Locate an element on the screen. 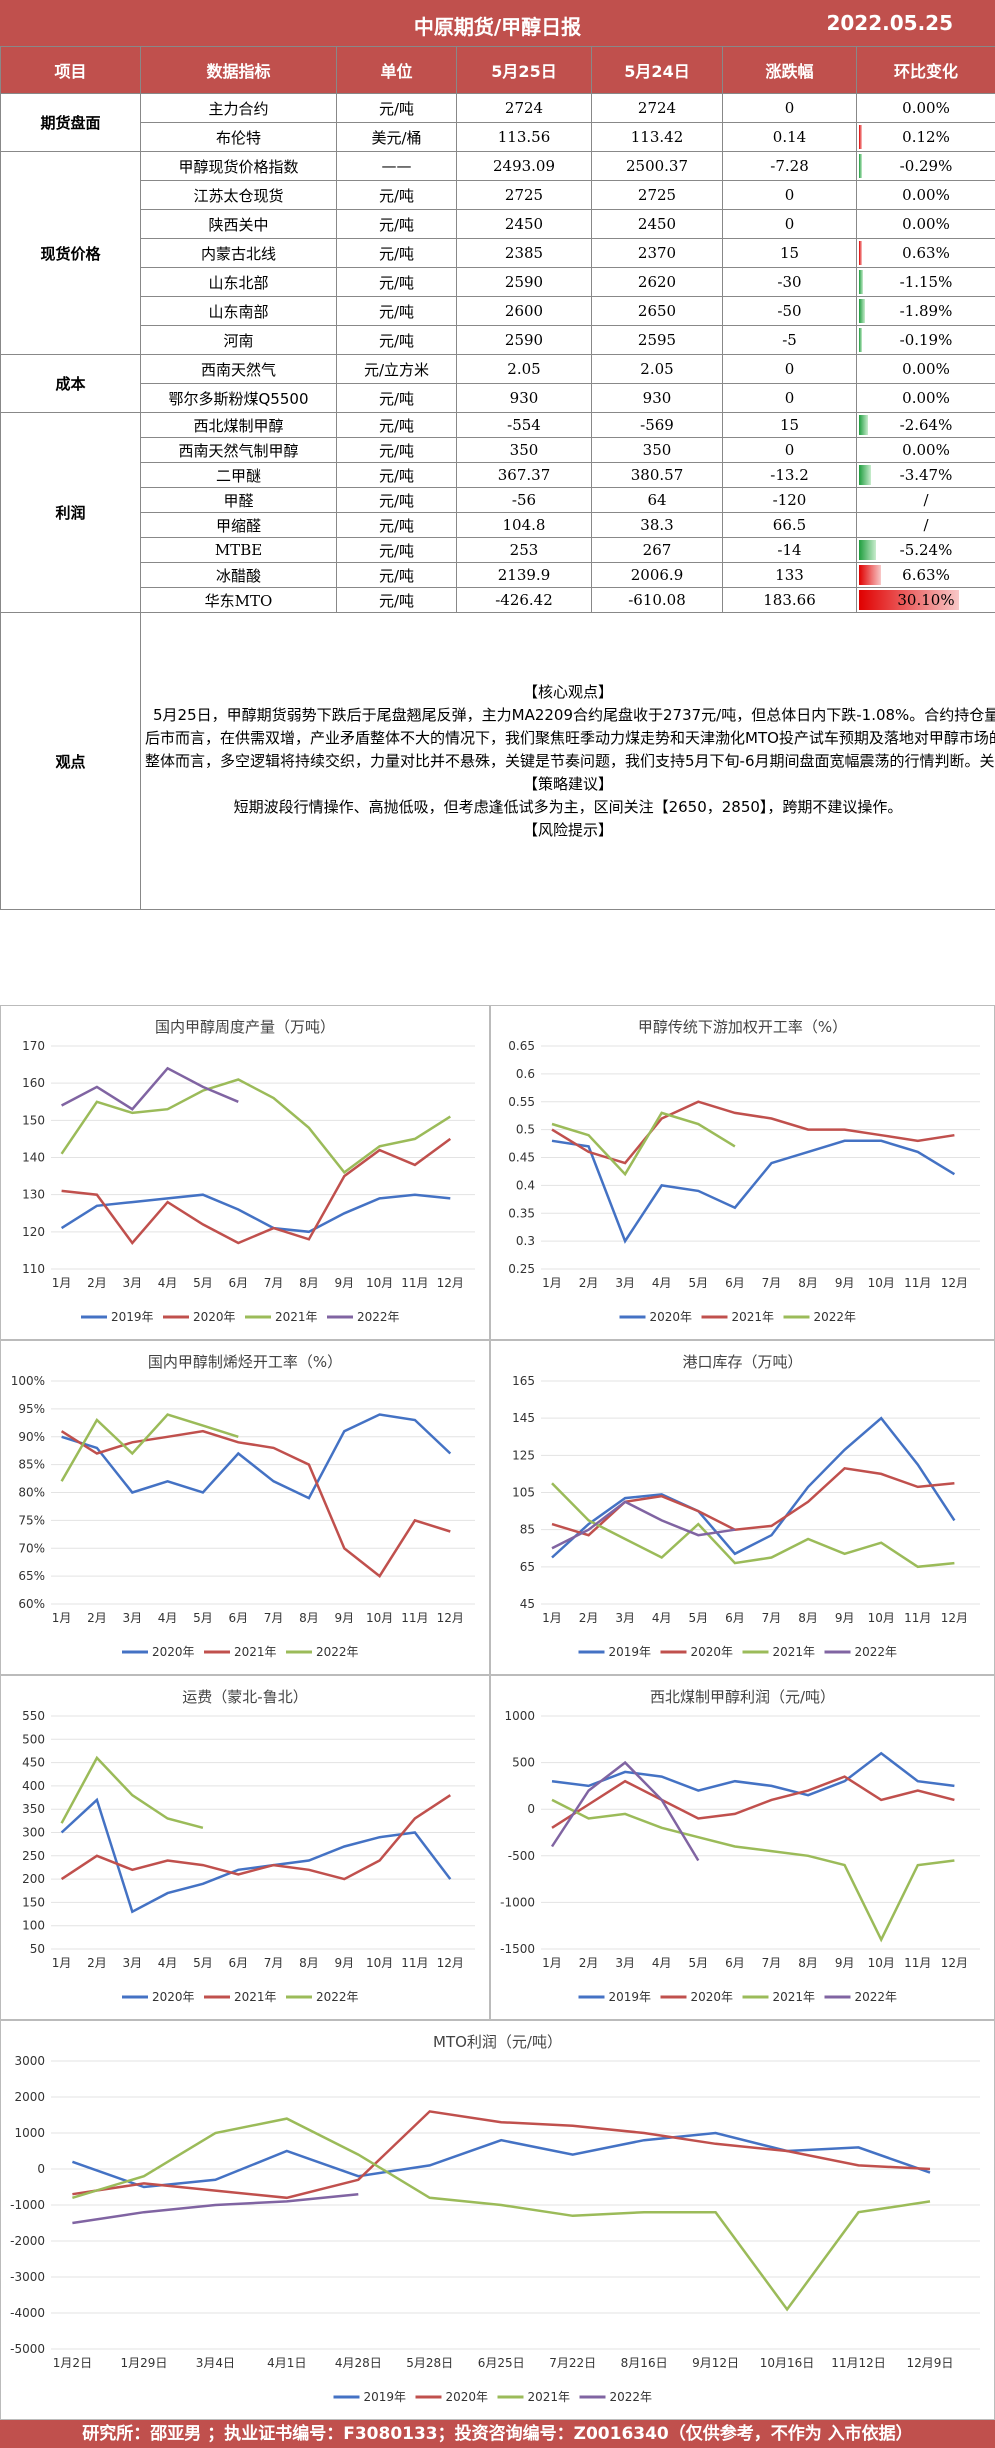 This screenshot has height=2448, width=995. column-header: 5月25日 is located at coordinates (524, 70).